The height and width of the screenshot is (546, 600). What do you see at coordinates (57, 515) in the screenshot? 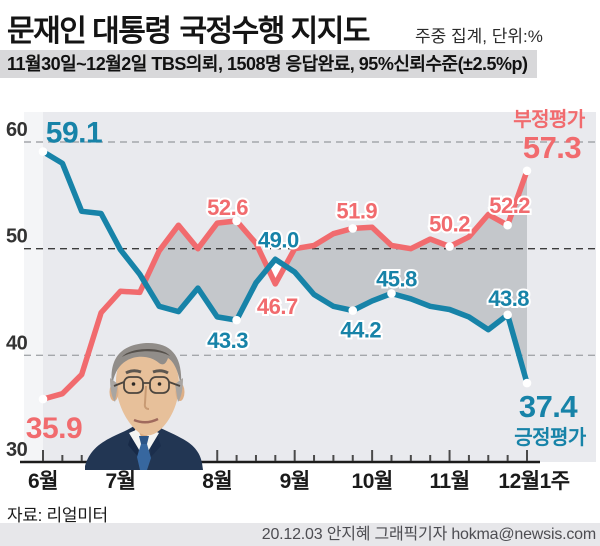
I see `source-note: 자료: 리얼미터` at bounding box center [57, 515].